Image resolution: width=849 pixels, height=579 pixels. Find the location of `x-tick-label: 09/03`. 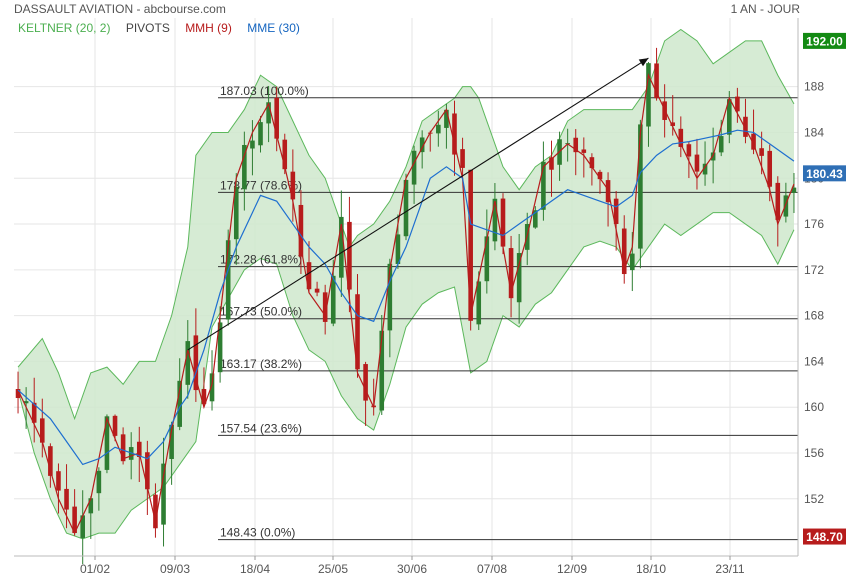

x-tick-label: 09/03 is located at coordinates (175, 569).